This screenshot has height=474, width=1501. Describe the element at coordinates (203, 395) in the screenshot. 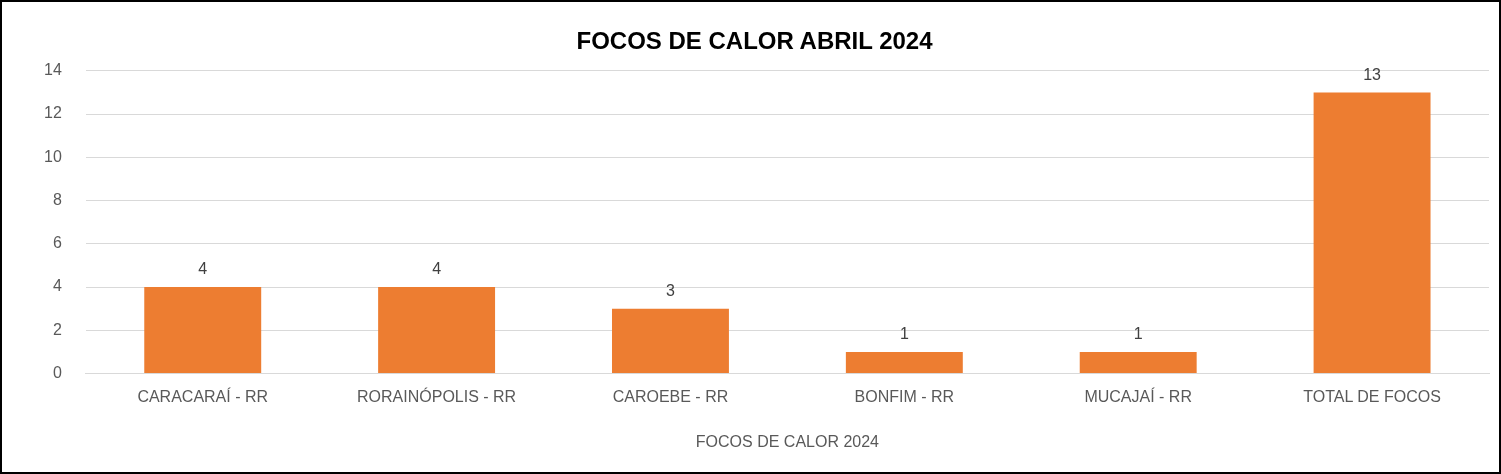

I see `x-tick-label: CARACARAÍ - RR` at that location.